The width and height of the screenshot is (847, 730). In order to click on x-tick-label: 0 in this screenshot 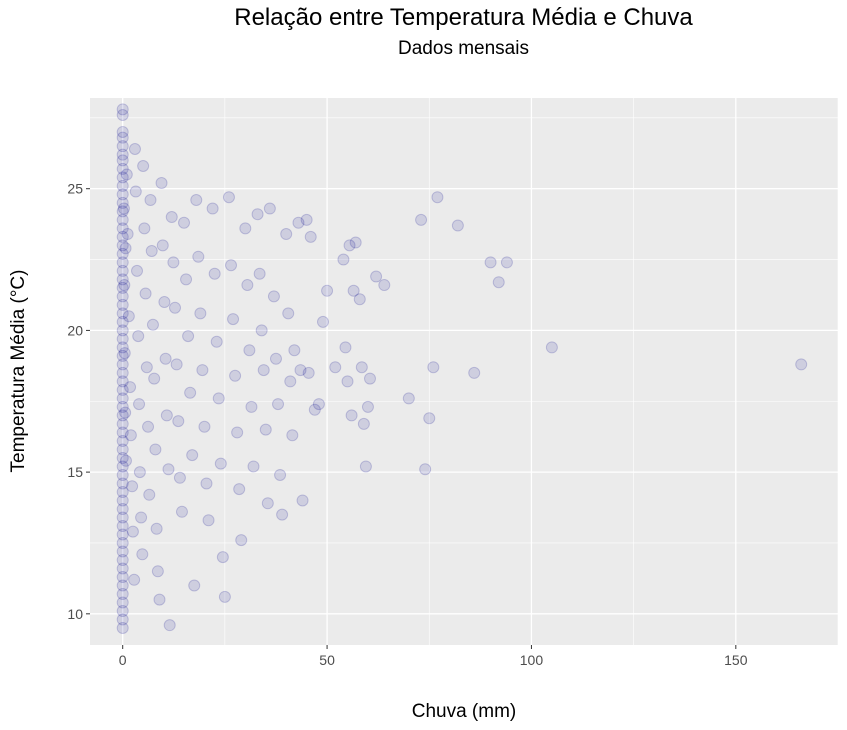, I will do `click(123, 660)`.